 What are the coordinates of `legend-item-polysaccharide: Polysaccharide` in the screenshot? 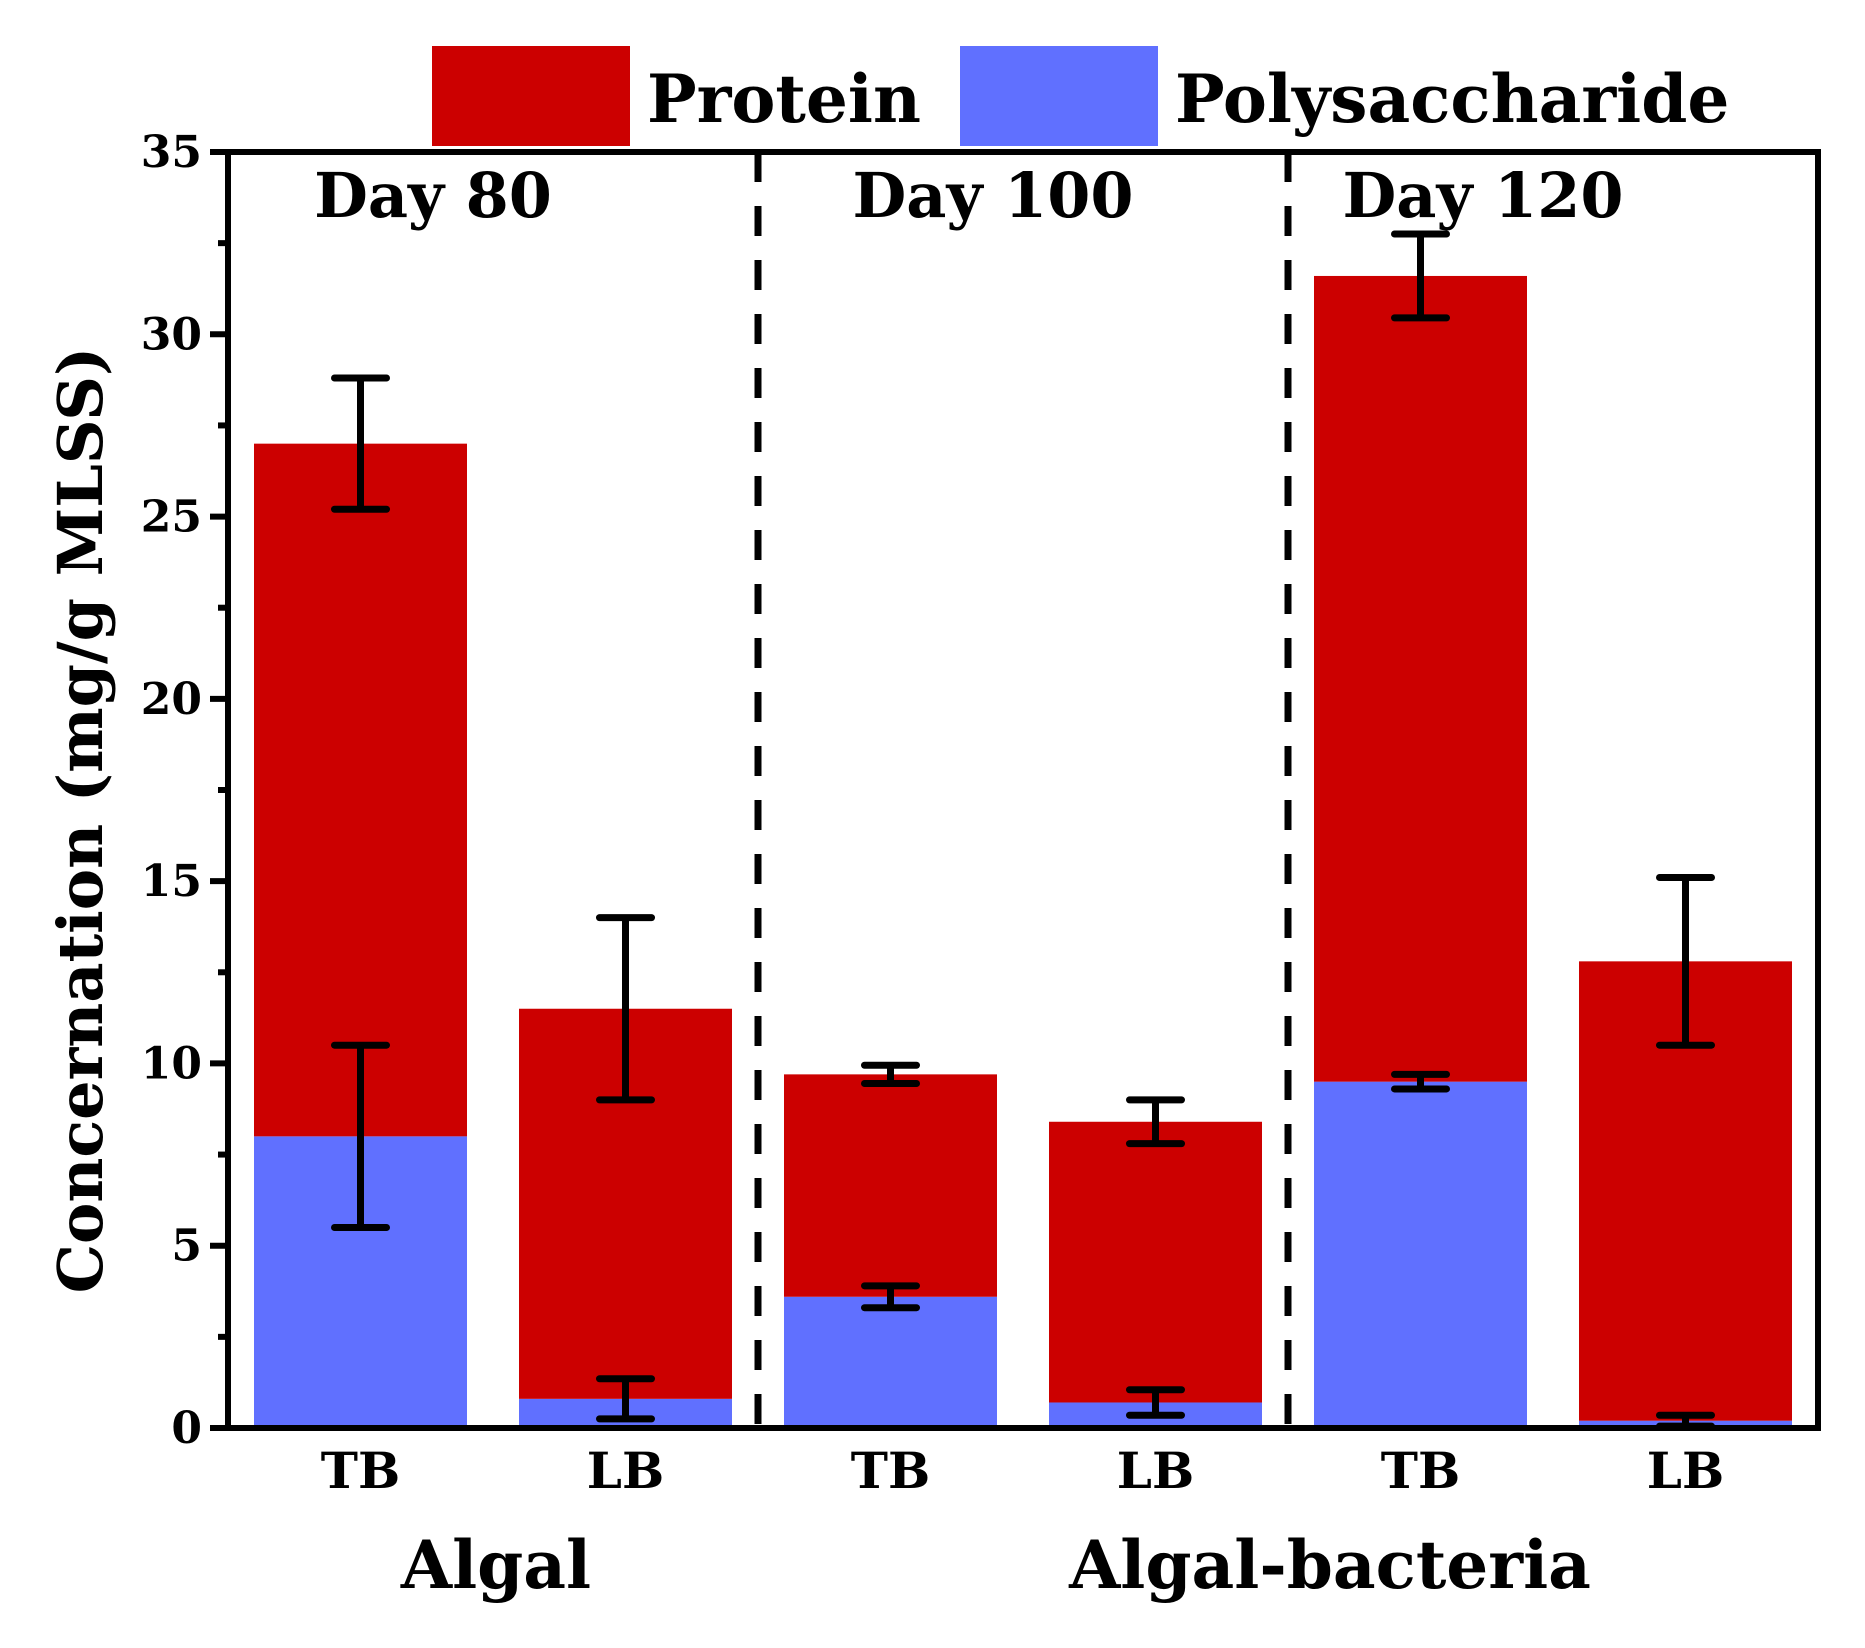 It's located at (1344, 96).